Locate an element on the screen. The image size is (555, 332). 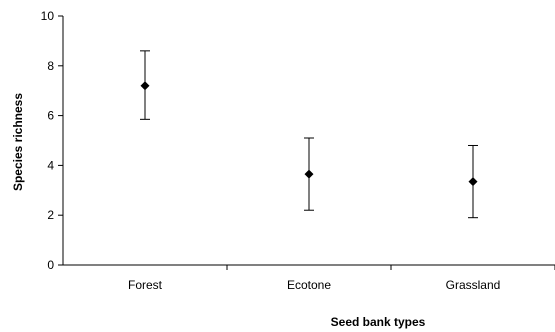
y-tick-label: 10 is located at coordinates (48, 16).